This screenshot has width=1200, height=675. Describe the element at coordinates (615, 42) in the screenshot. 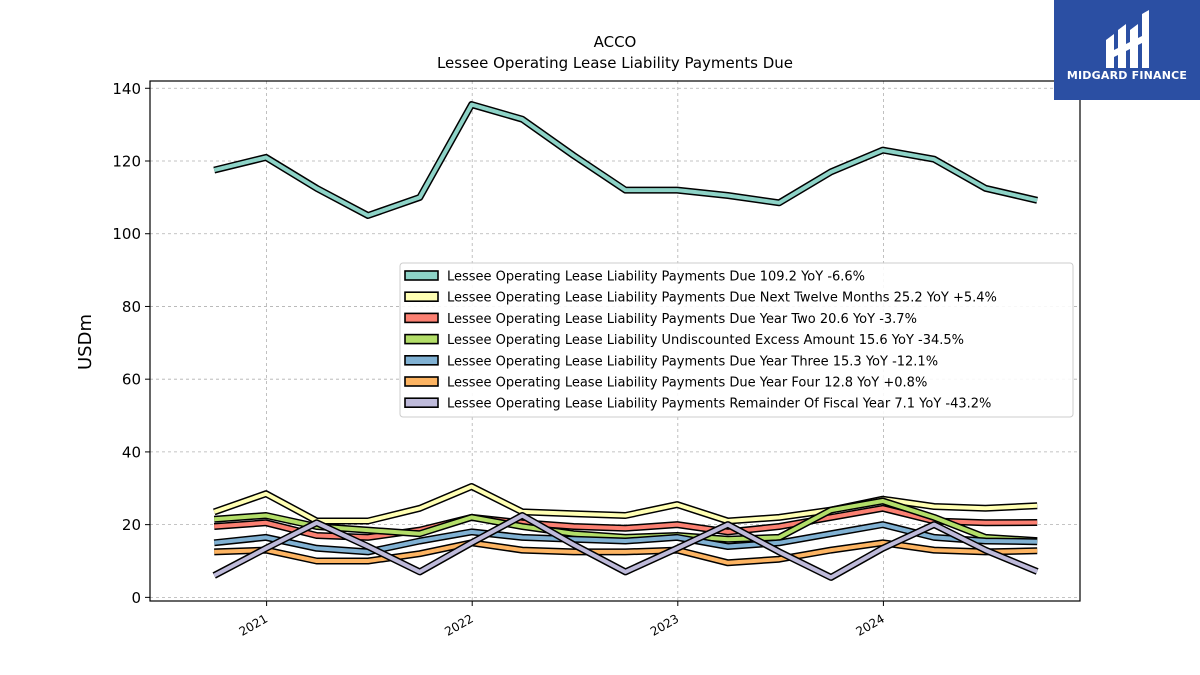

I see `chart-title: ACCO` at that location.